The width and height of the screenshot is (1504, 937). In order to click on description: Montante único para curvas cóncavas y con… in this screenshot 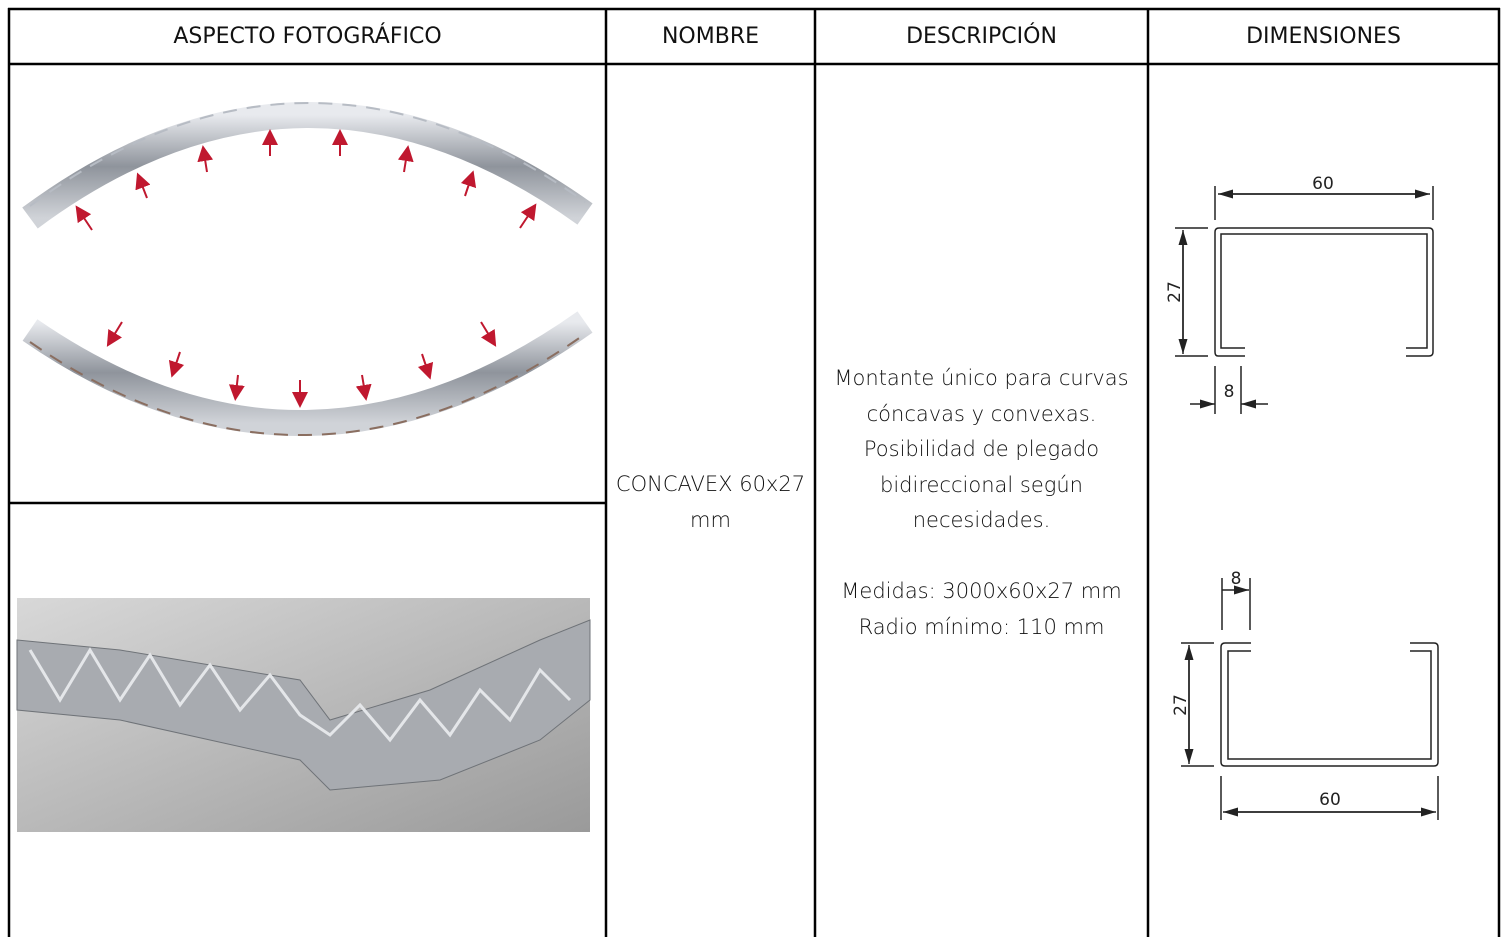, I will do `click(981, 503)`.